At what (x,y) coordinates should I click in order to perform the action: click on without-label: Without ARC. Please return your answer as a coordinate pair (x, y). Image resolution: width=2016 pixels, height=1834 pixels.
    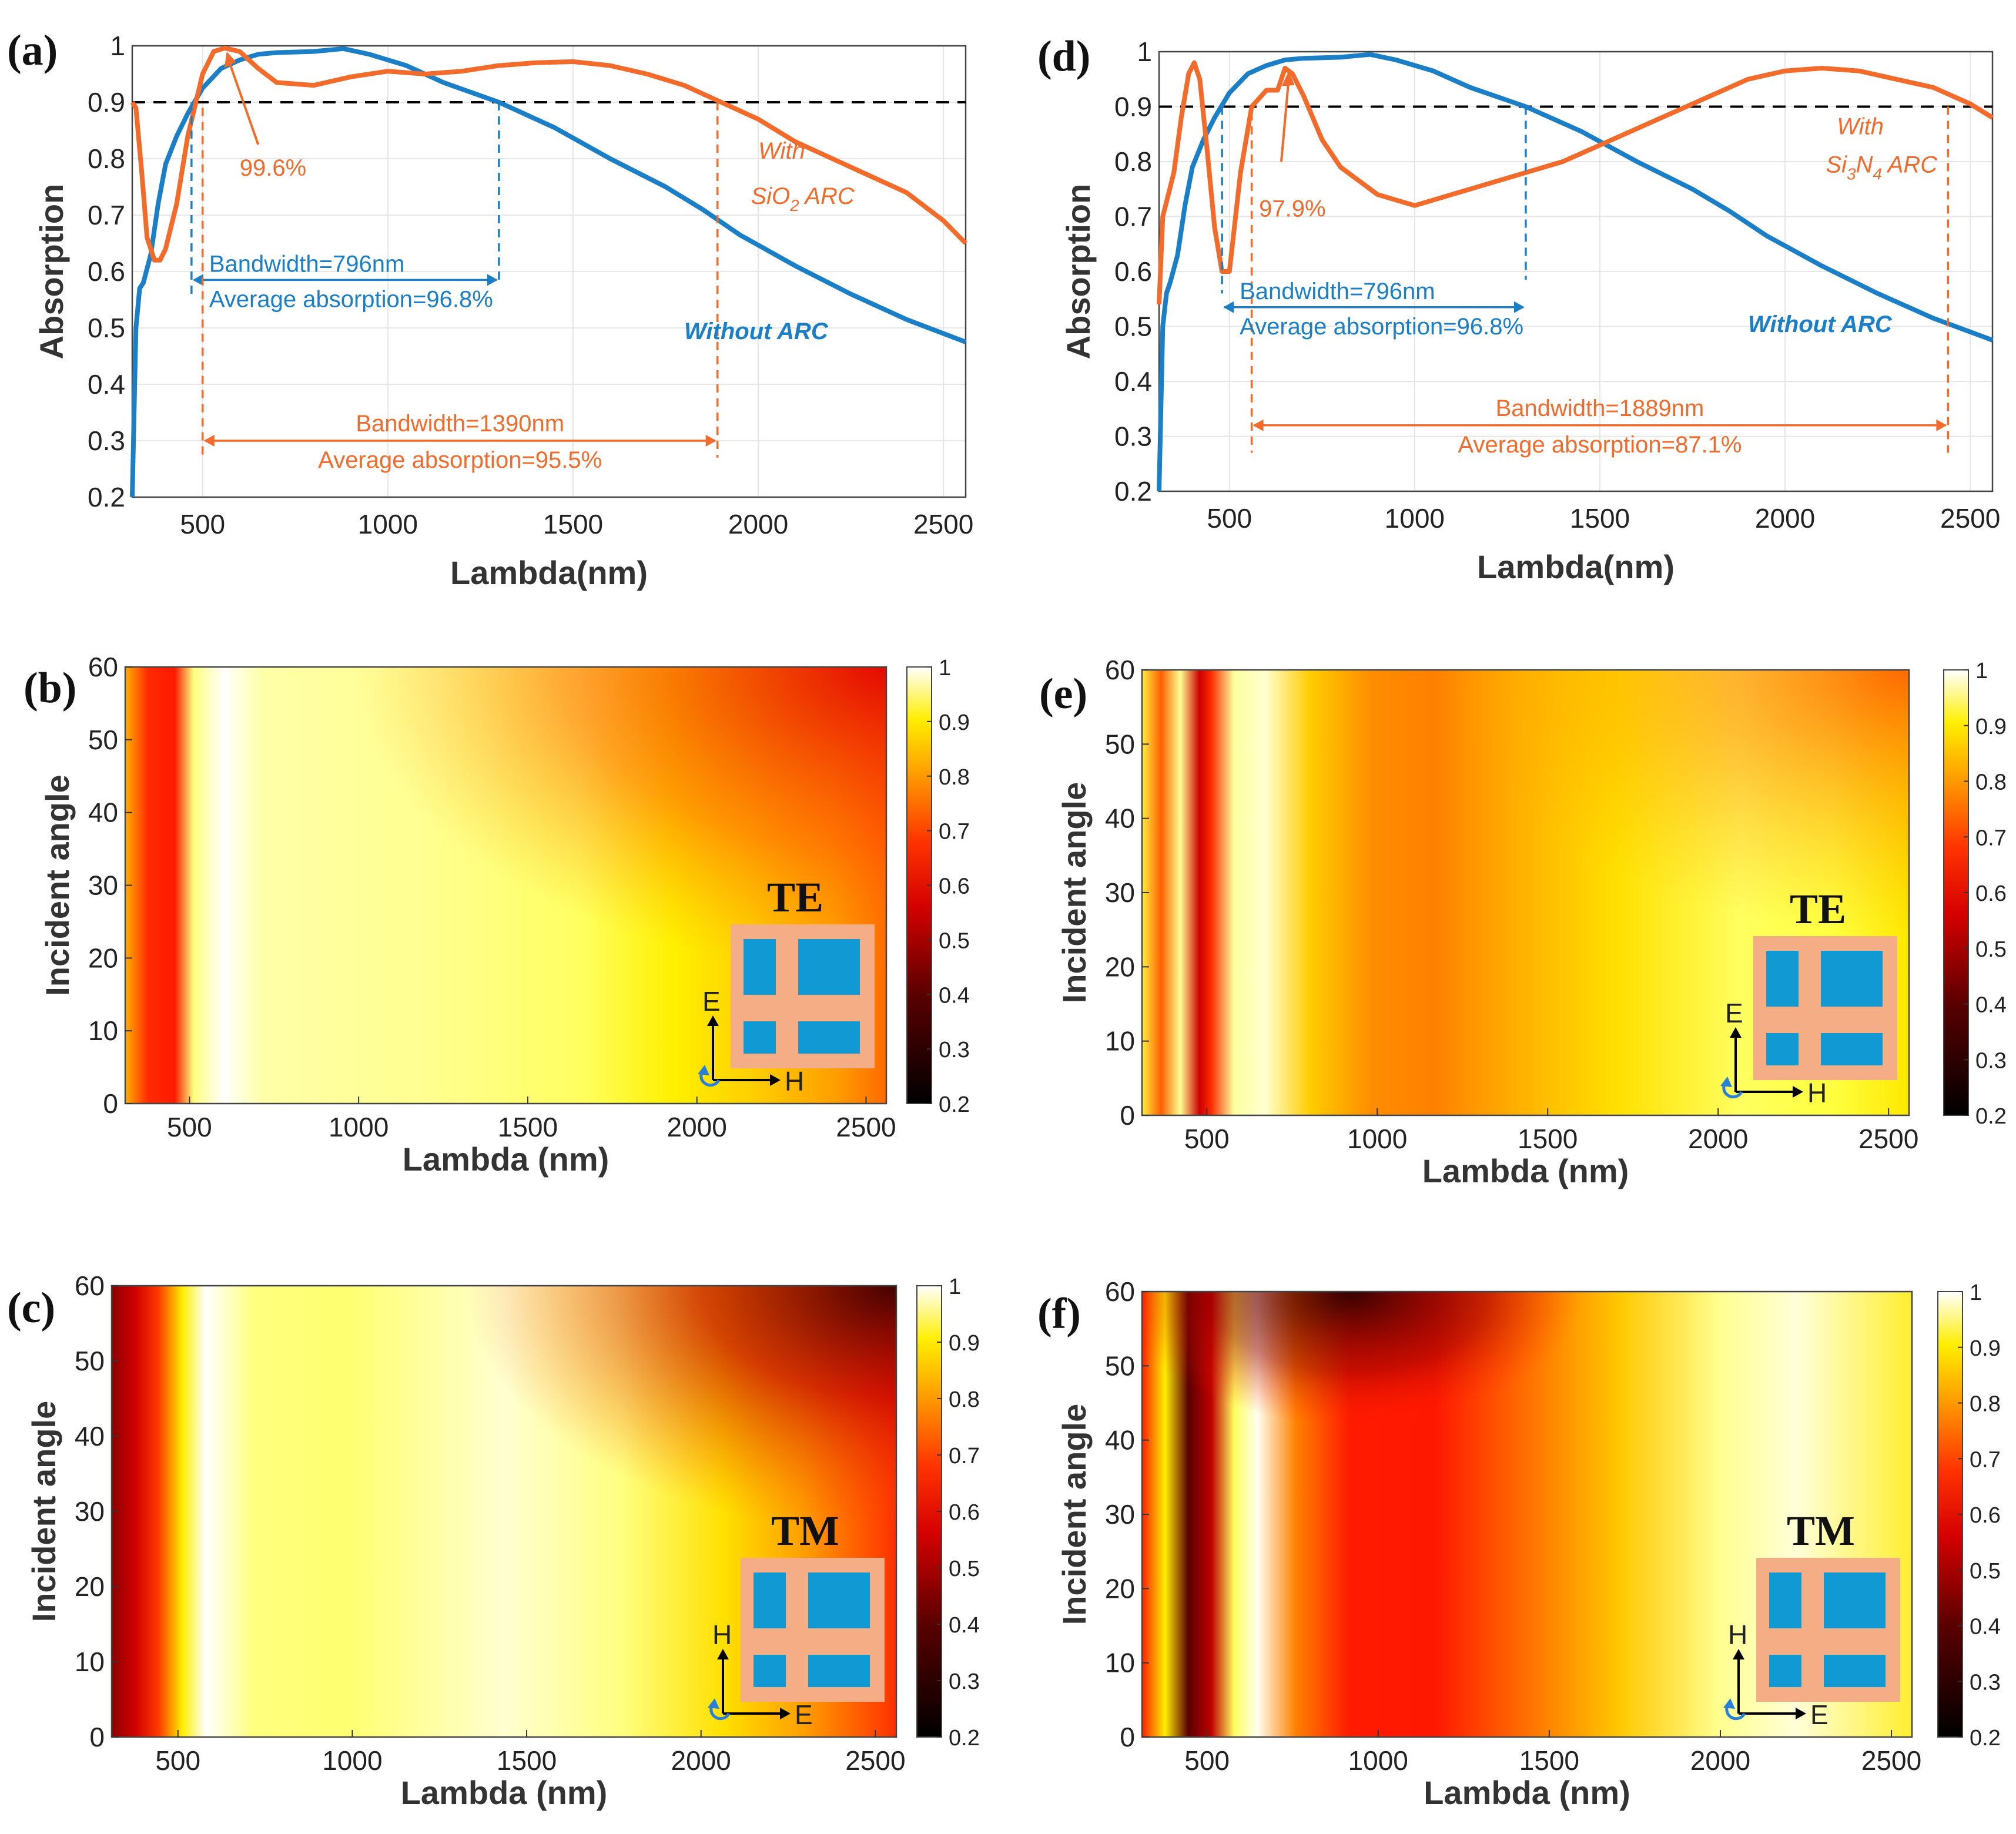
    Looking at the image, I should click on (756, 331).